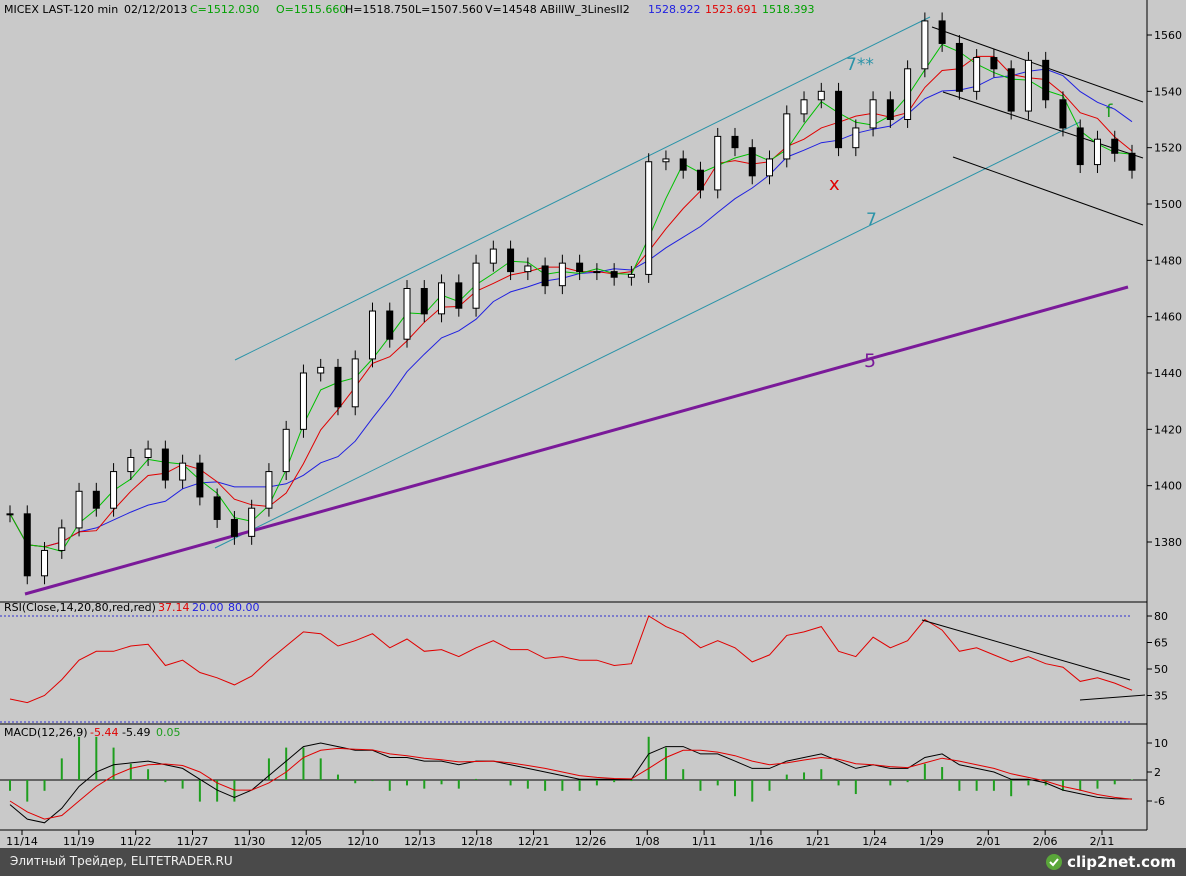 The image size is (1186, 876). What do you see at coordinates (1037, 64) in the screenshot?
I see `descending-channel-top` at bounding box center [1037, 64].